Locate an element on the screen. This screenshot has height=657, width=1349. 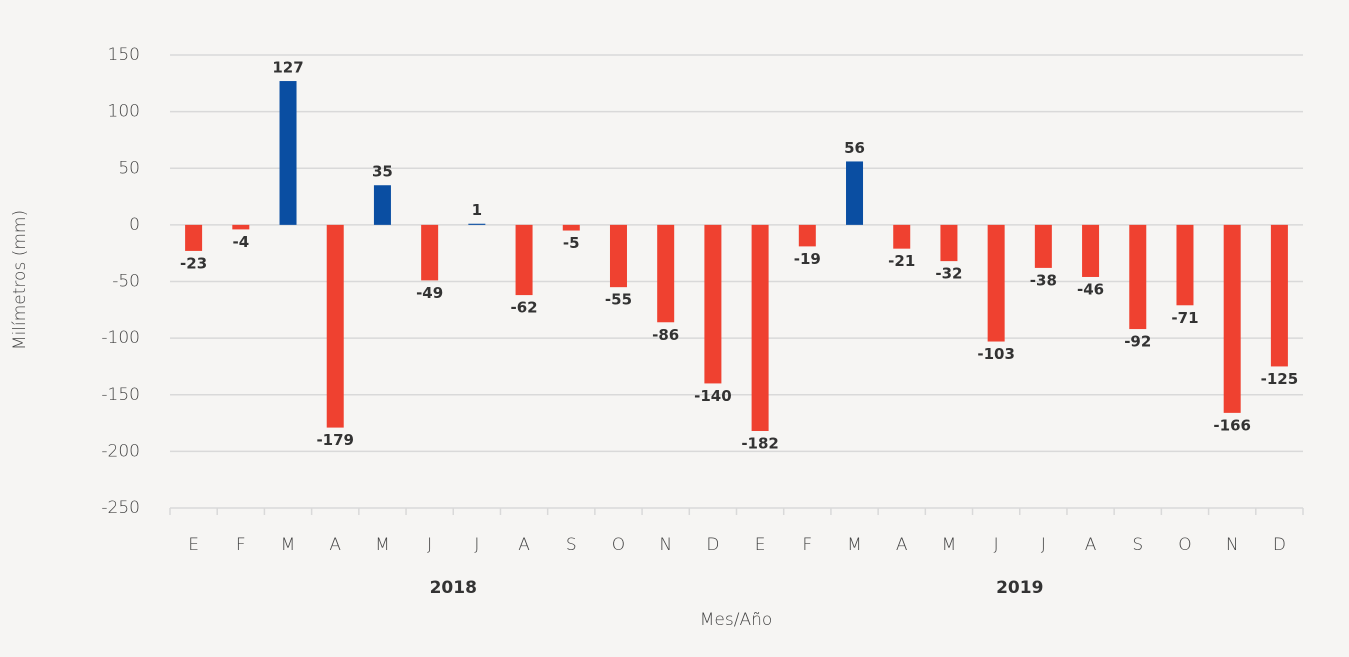
value-label: 35 is located at coordinates (382, 172).